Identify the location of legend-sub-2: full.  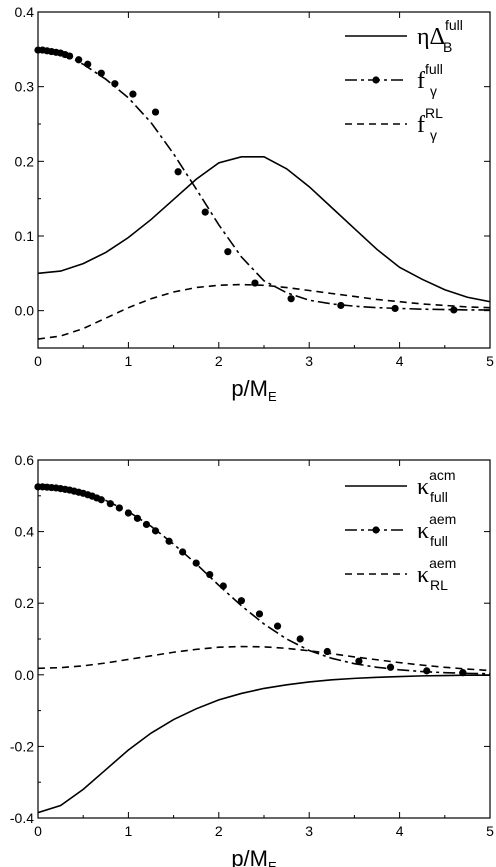
(439, 541).